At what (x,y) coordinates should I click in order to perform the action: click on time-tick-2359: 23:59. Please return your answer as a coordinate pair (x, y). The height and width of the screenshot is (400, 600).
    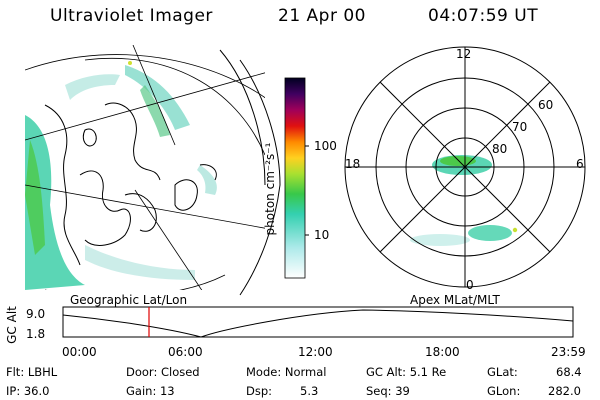
    Looking at the image, I should click on (568, 352).